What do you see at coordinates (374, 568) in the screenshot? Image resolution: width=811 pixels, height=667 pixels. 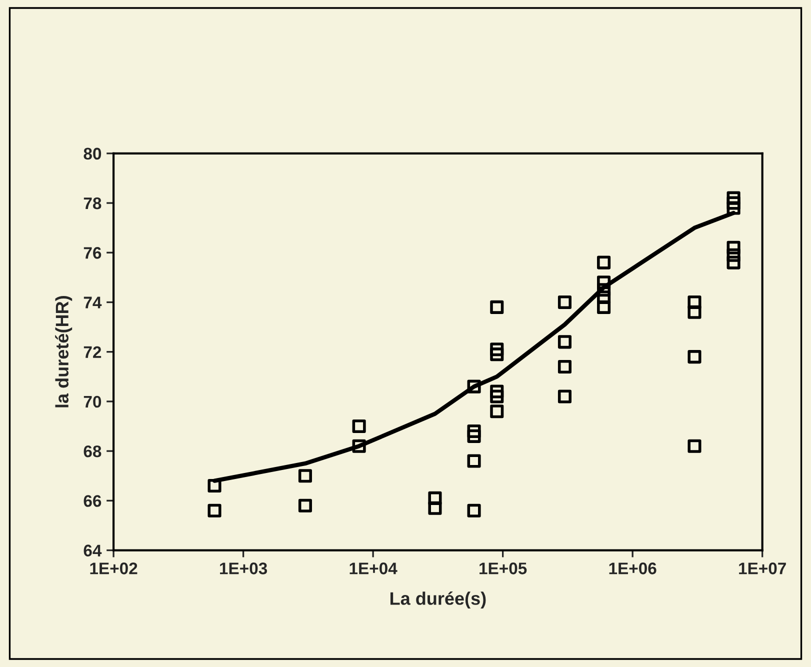 I see `x-tick-label: 1E+04` at bounding box center [374, 568].